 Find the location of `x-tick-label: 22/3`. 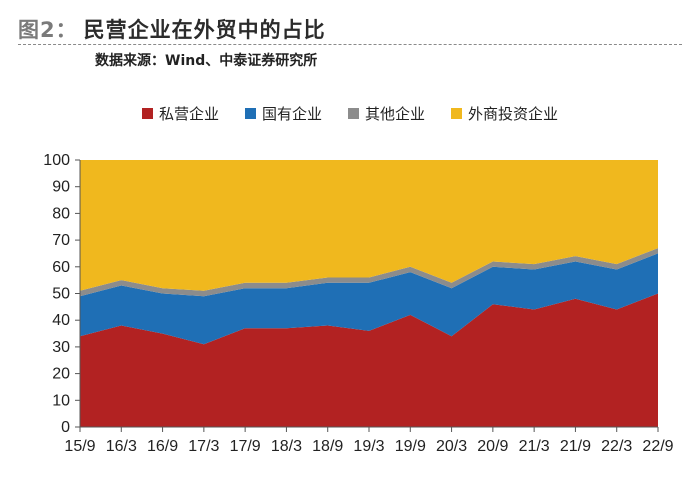

x-tick-label: 22/3 is located at coordinates (616, 446).